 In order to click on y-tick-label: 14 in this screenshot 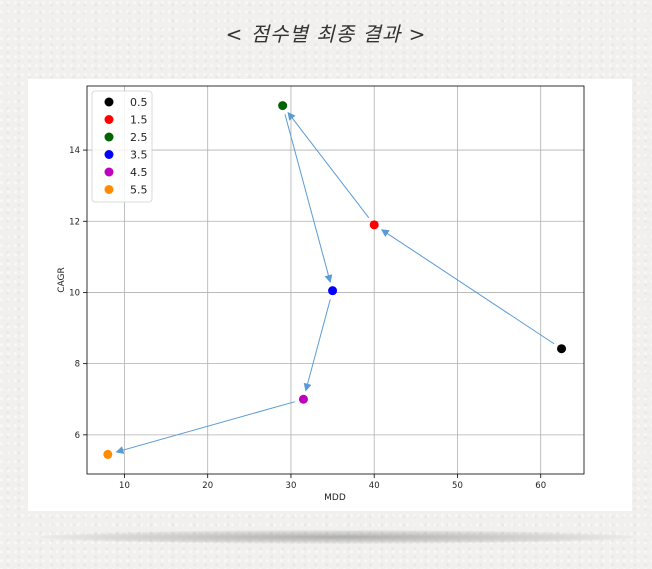, I will do `click(74, 151)`.